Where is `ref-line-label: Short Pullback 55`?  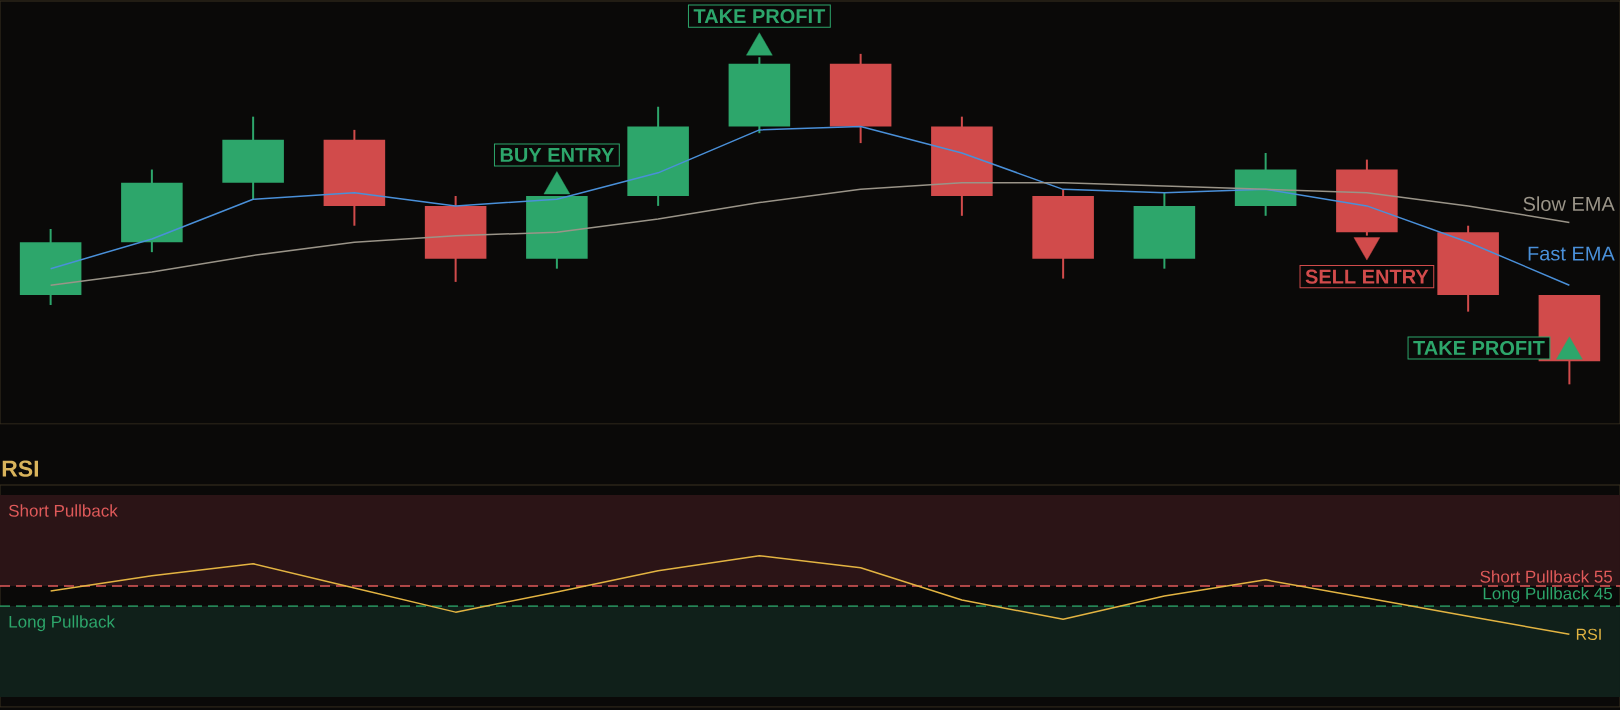 ref-line-label: Short Pullback 55 is located at coordinates (1546, 576).